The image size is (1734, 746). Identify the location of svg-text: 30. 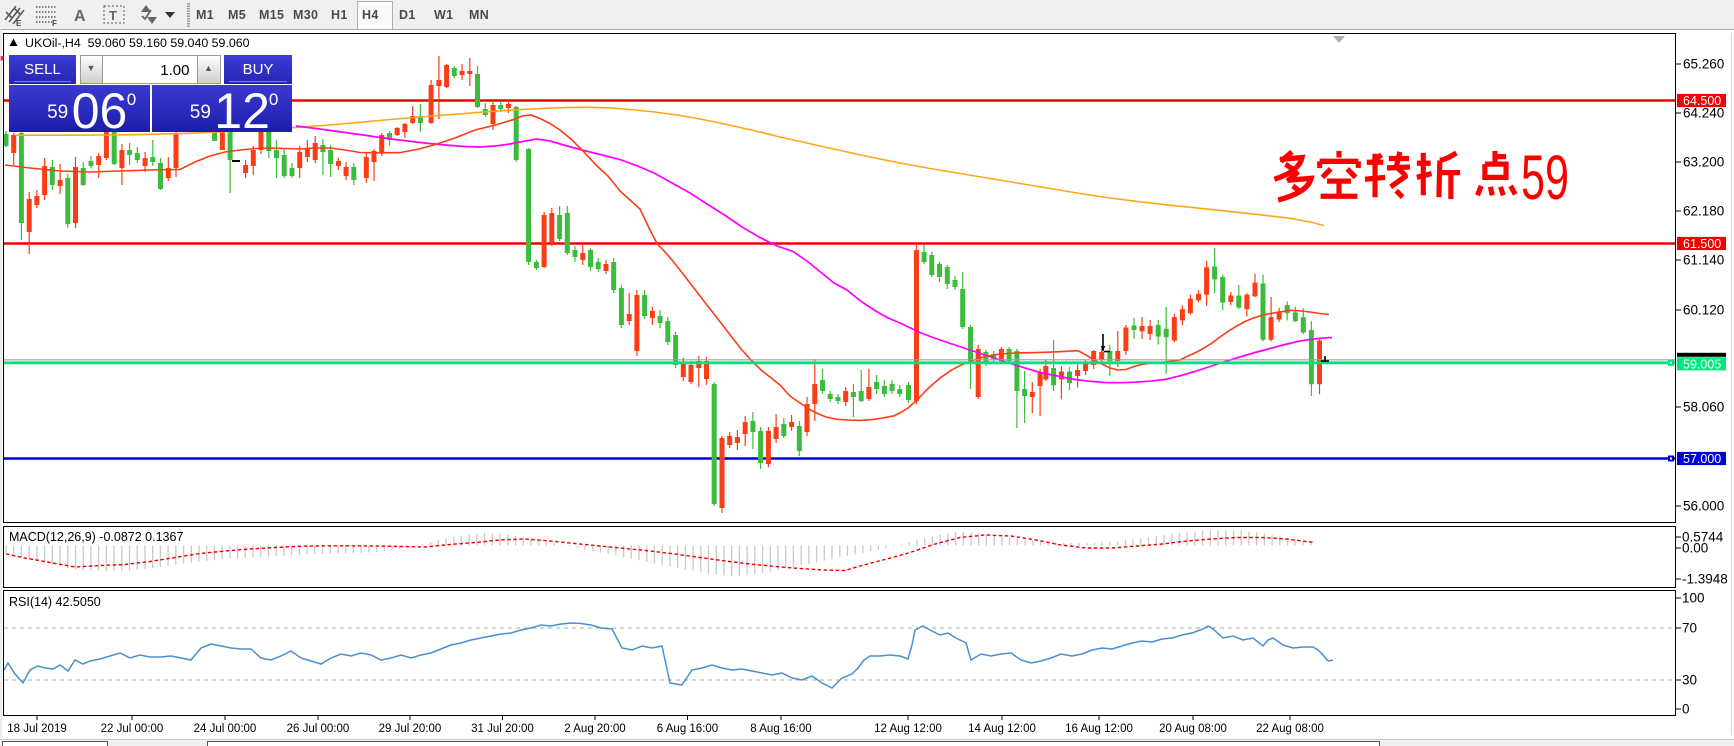
(1689, 680).